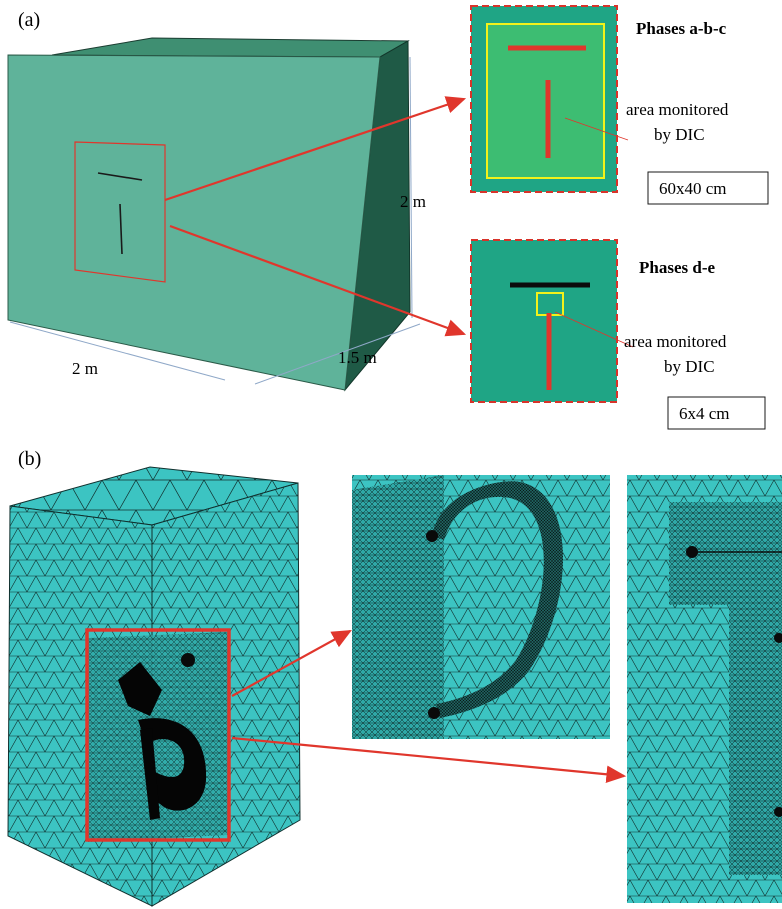 The width and height of the screenshot is (782, 909). What do you see at coordinates (692, 552) in the screenshot?
I see `zoom2-crack-tip` at bounding box center [692, 552].